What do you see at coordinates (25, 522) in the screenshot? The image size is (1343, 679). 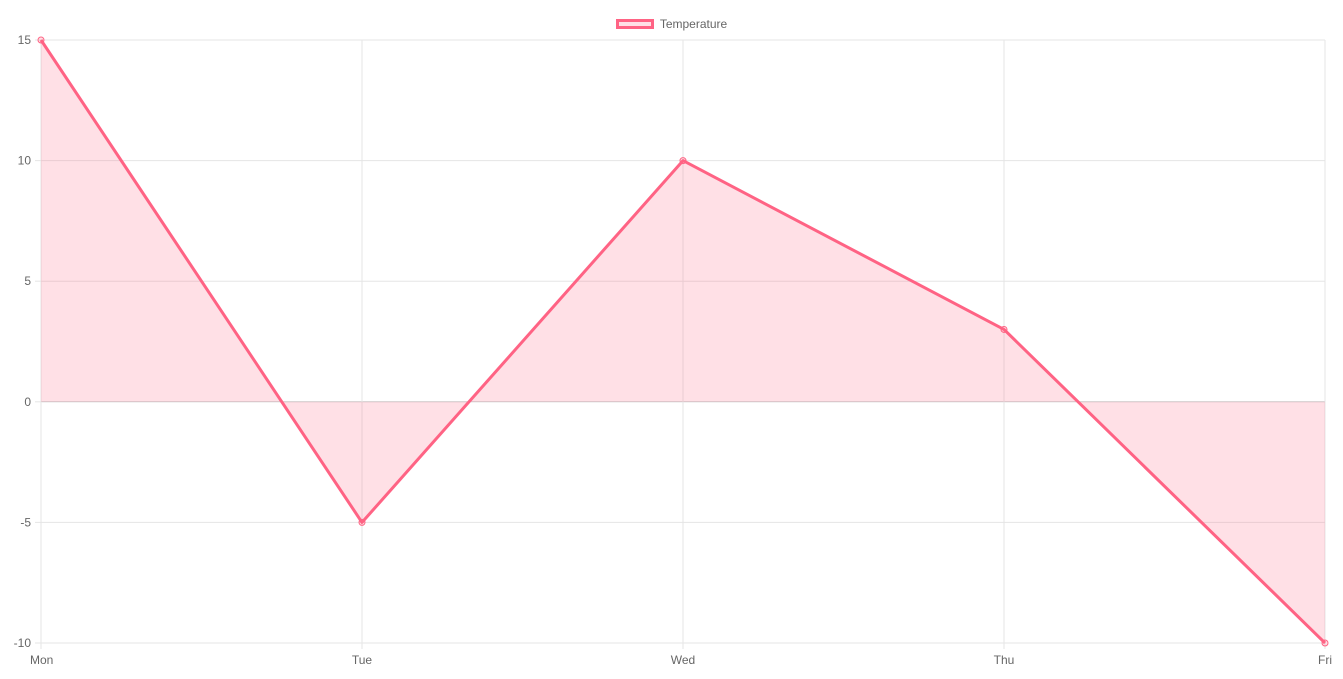 I see `y-tick-label: -5` at bounding box center [25, 522].